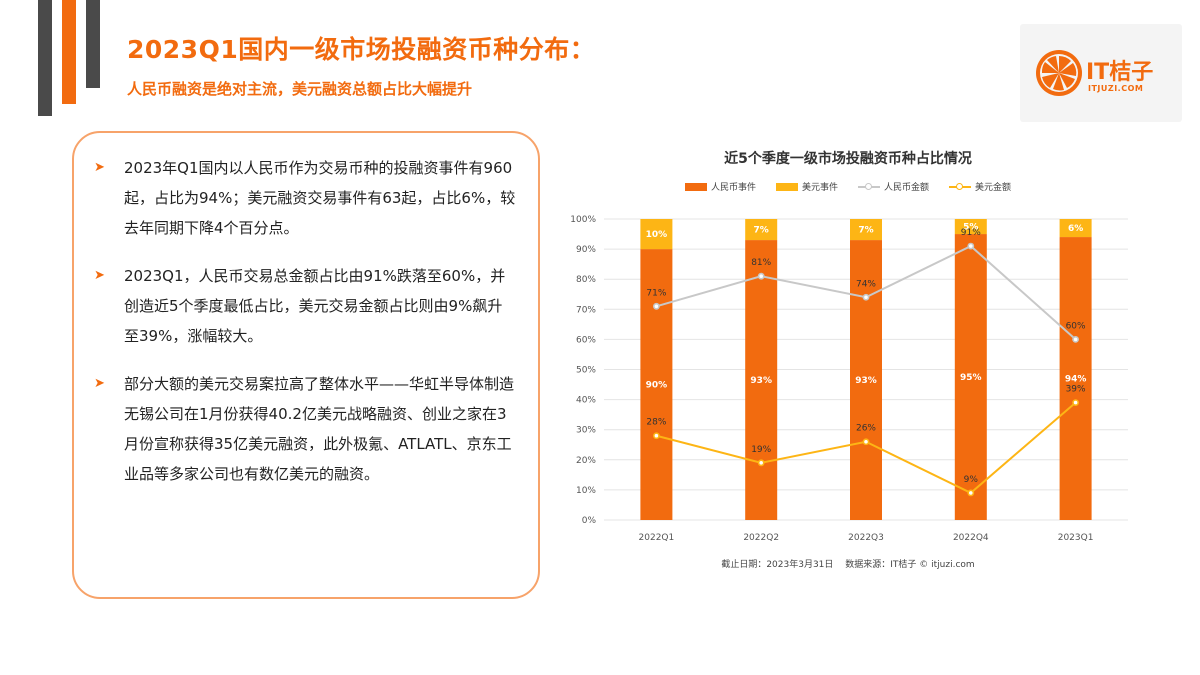  What do you see at coordinates (866, 429) in the screenshot?
I see `data-label-usd-amount: 26%` at bounding box center [866, 429].